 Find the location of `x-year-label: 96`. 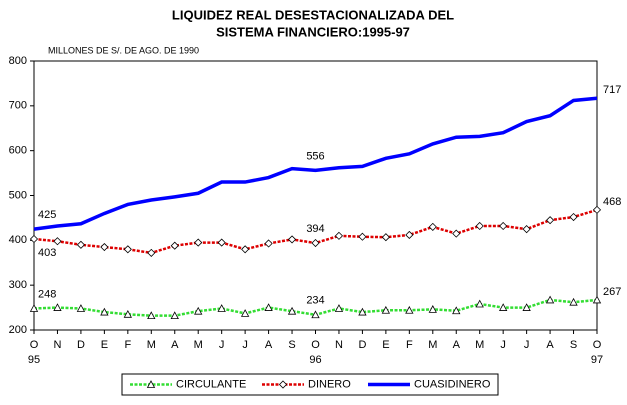

x-year-label: 96 is located at coordinates (315, 360).